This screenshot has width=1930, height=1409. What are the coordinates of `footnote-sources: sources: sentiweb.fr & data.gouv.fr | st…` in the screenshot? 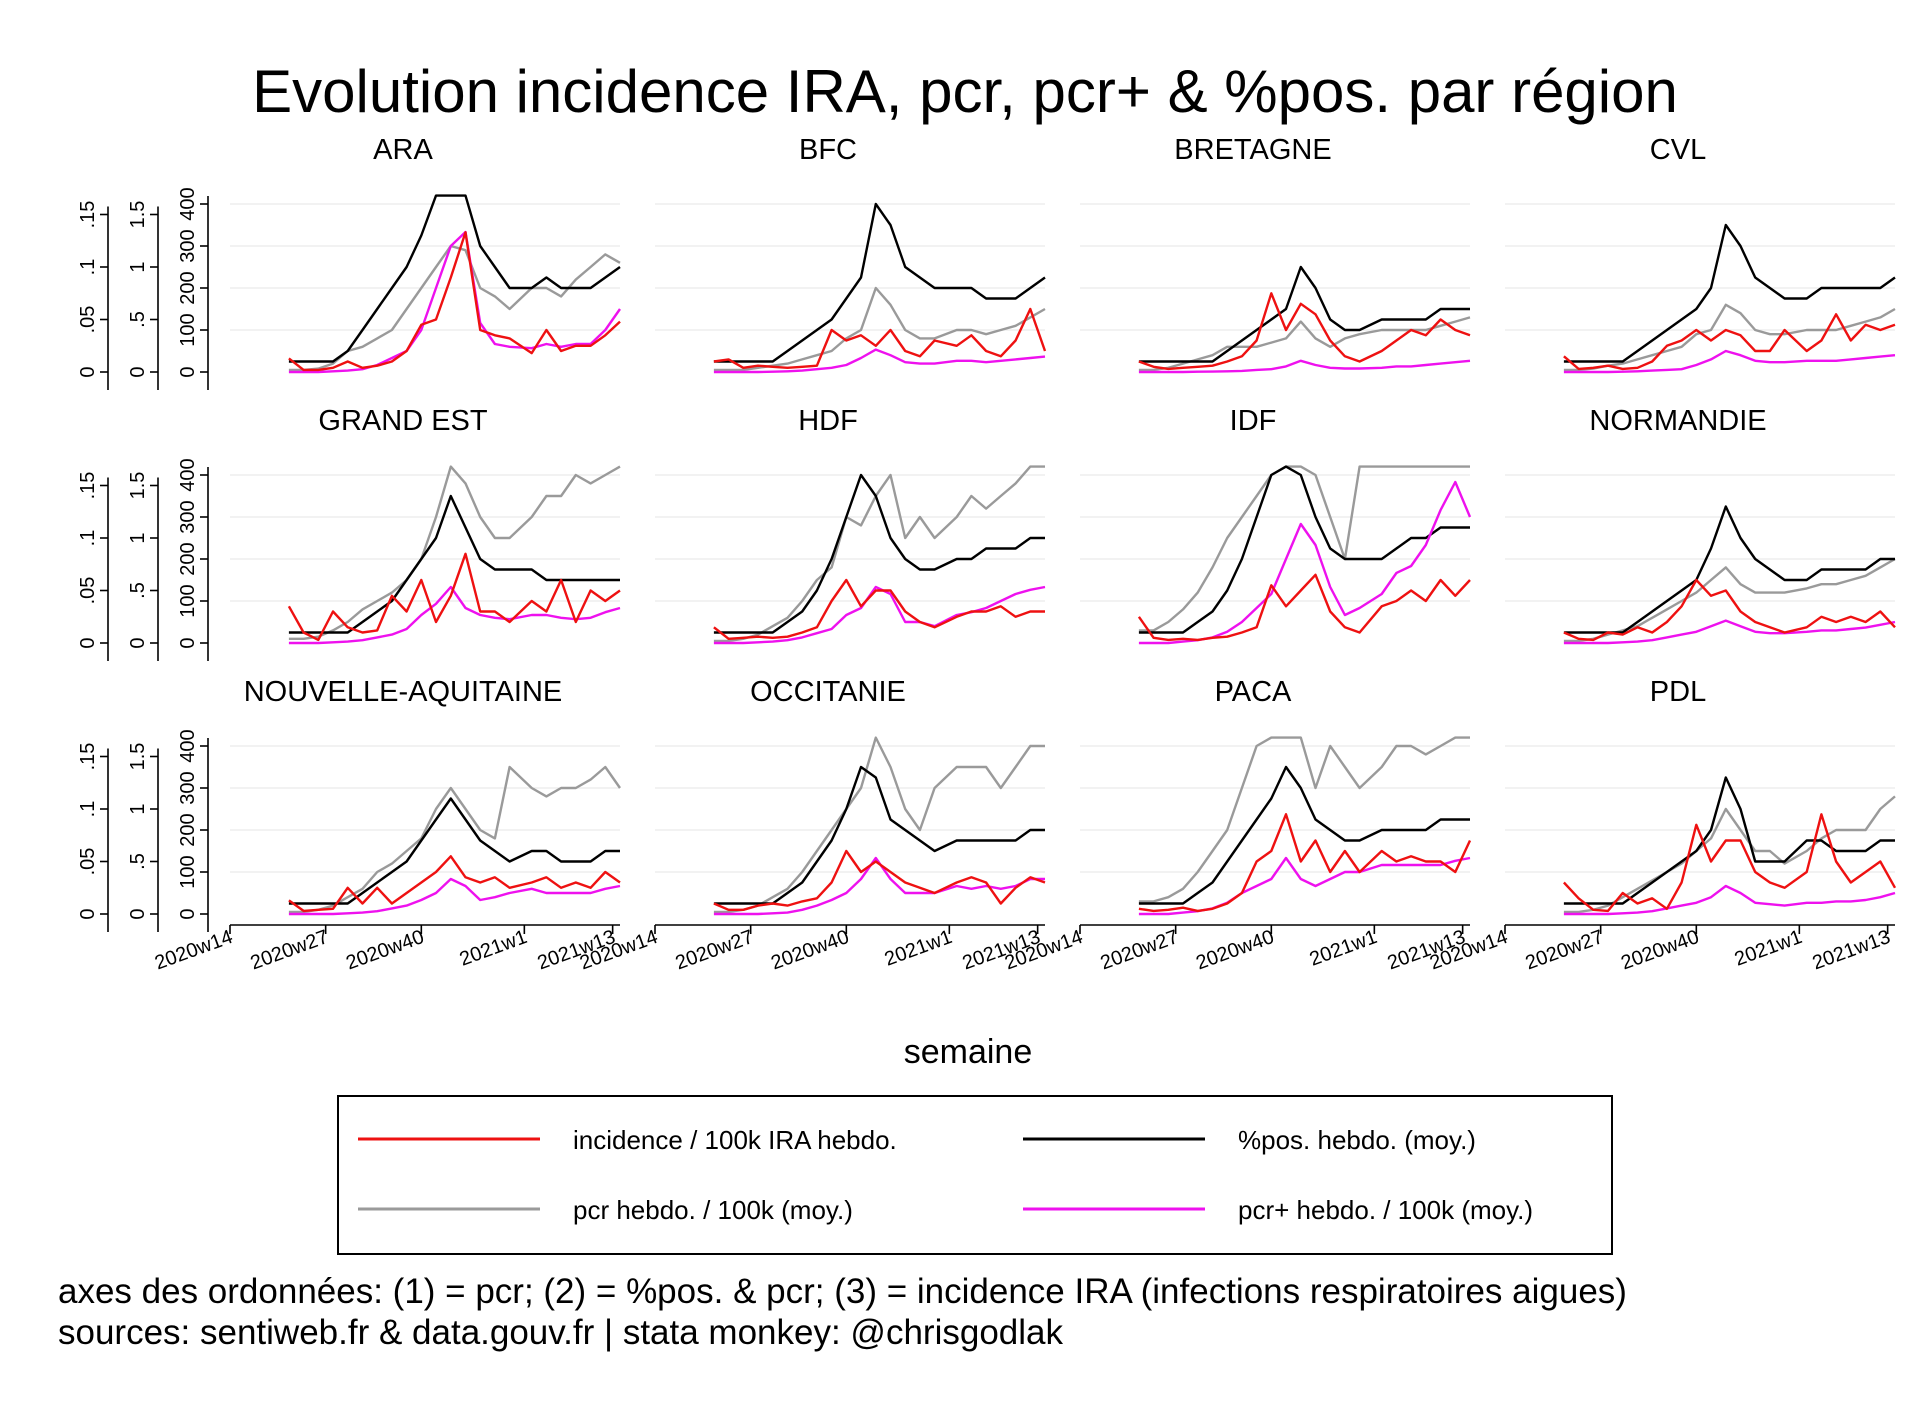 It's located at (560, 1332).